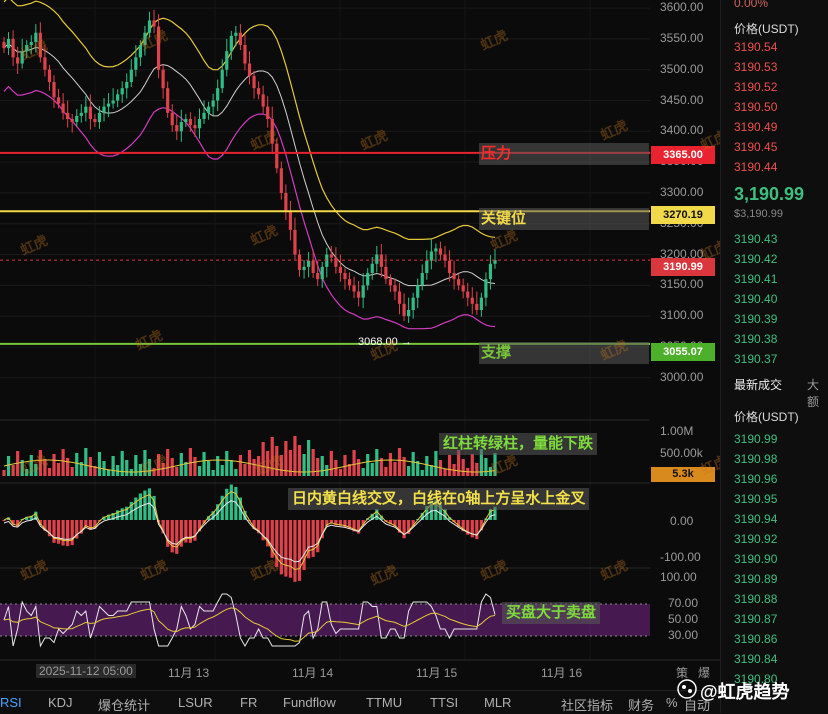 The width and height of the screenshot is (828, 714). What do you see at coordinates (11, 702) in the screenshot?
I see `indicator-tab: RSI` at bounding box center [11, 702].